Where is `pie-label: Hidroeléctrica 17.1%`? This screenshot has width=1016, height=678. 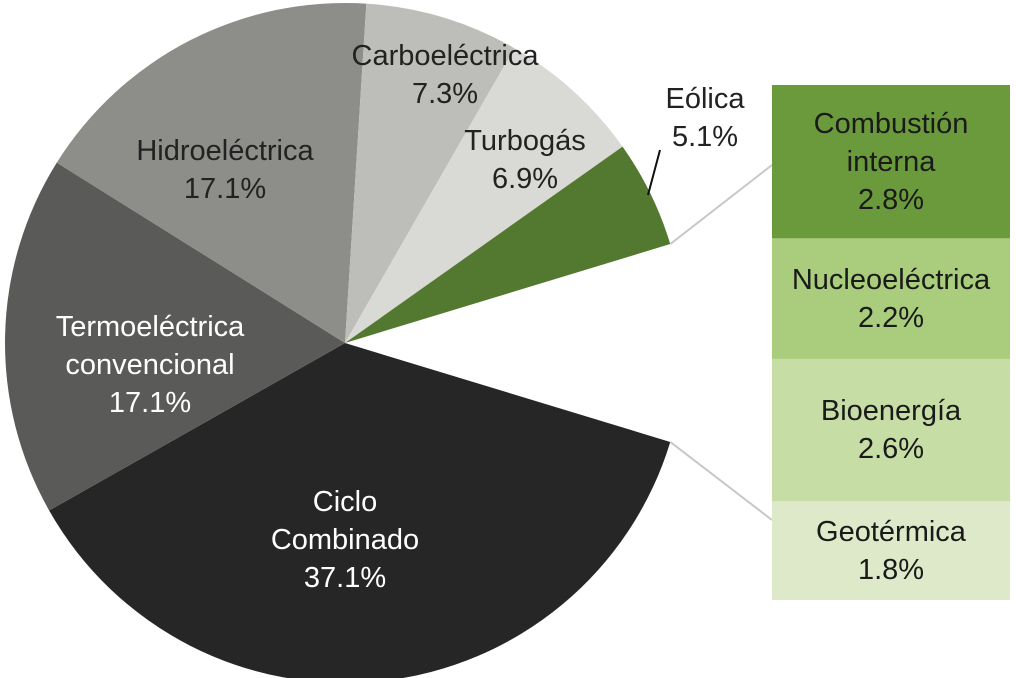
pie-label: Hidroeléctrica 17.1% is located at coordinates (225, 170).